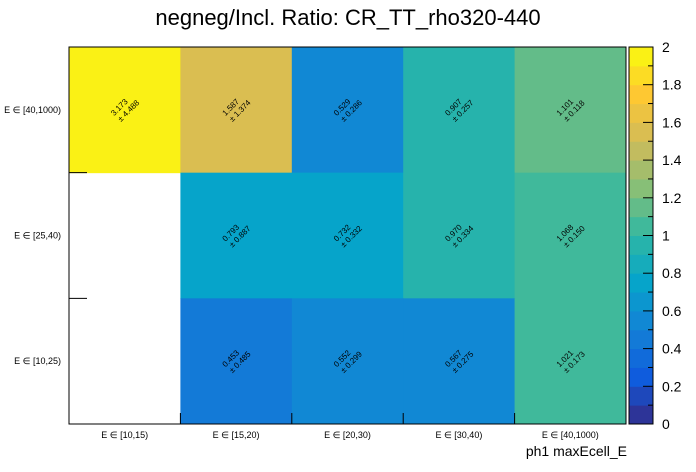 The image size is (696, 472). What do you see at coordinates (37, 236) in the screenshot?
I see `y-tick-label: E ∈ [25,40)` at bounding box center [37, 236].